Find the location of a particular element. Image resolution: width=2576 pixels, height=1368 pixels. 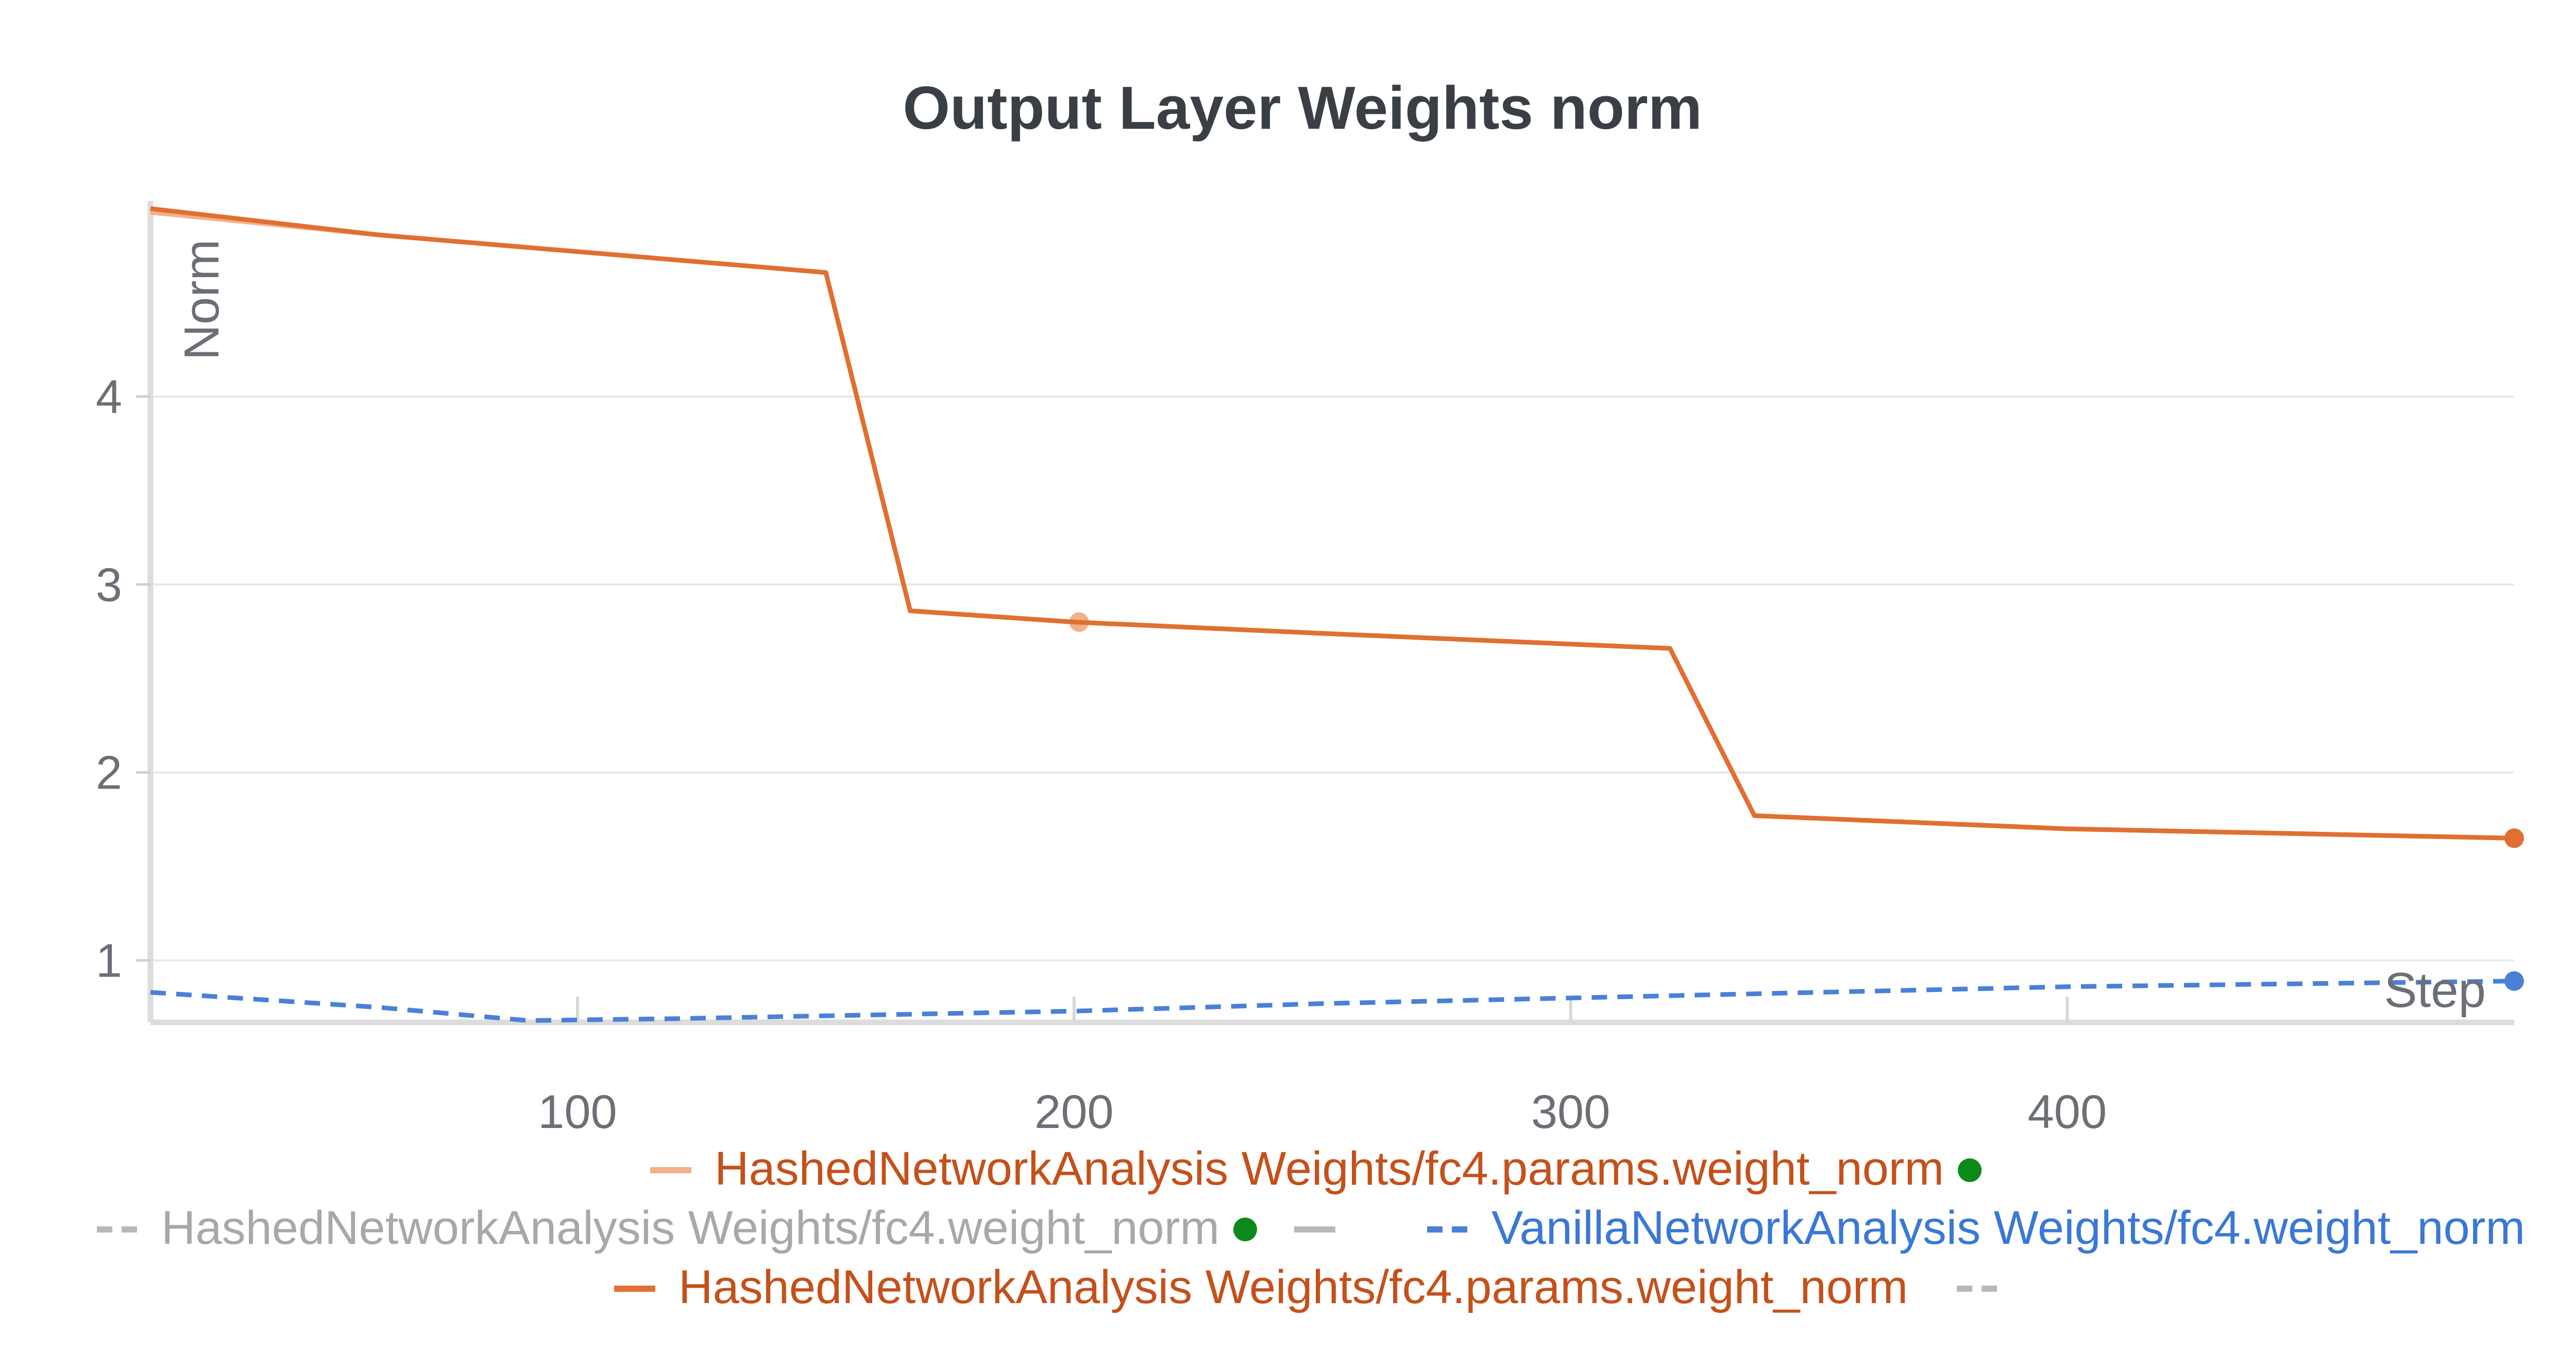

y-axis-ticks: 1 2 3 4 is located at coordinates (123, 679).